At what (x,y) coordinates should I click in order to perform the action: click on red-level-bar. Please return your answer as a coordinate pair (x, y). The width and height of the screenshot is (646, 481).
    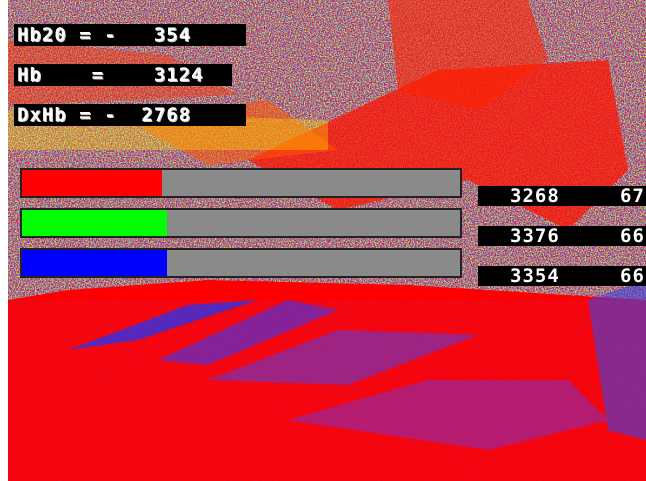
    Looking at the image, I should click on (241, 183).